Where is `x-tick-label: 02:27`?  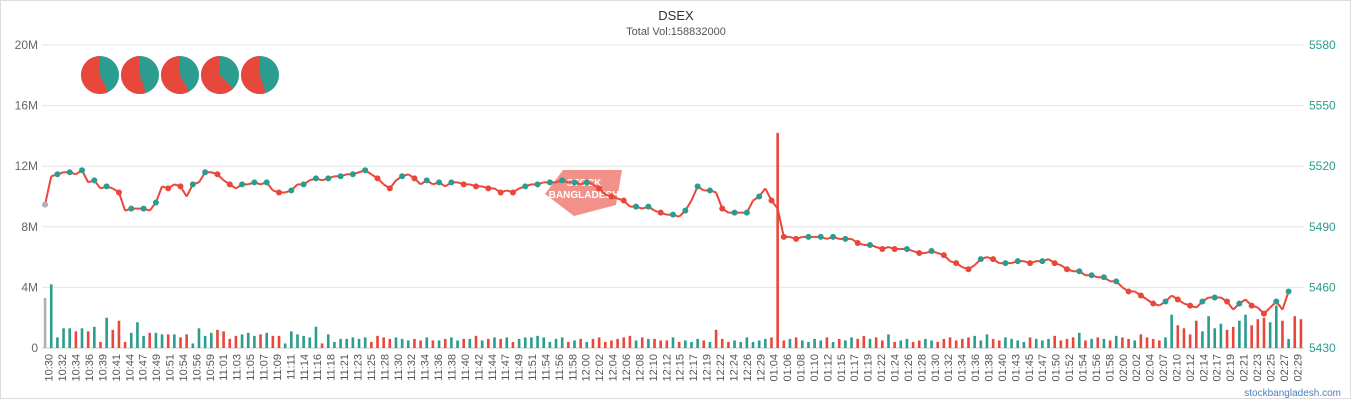 x-tick-label: 02:27 is located at coordinates (1285, 368).